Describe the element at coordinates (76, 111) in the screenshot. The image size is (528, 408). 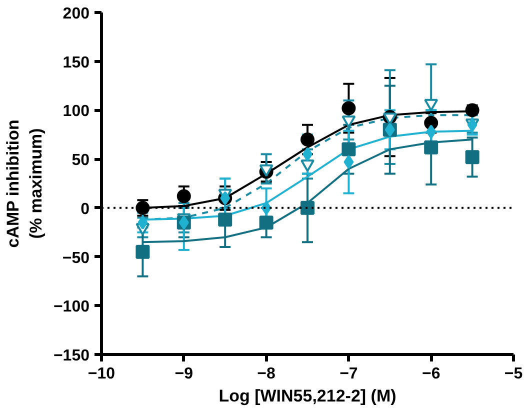
I see `y-tick-label: 100` at that location.